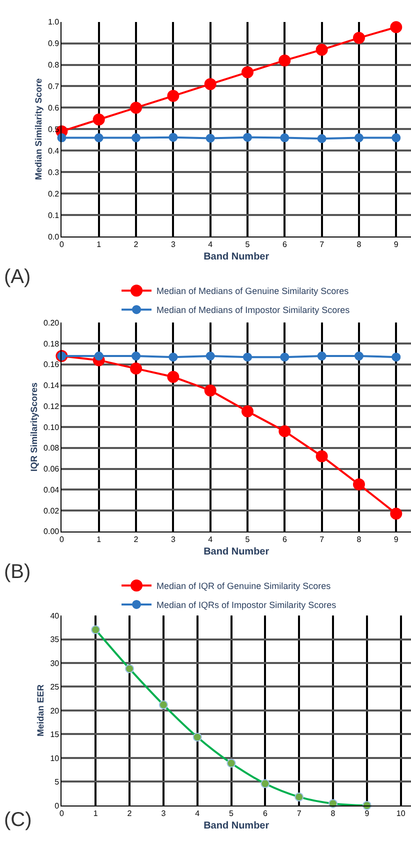 The width and height of the screenshot is (411, 857). What do you see at coordinates (55, 711) in the screenshot?
I see `y-tick-label: 20` at bounding box center [55, 711].